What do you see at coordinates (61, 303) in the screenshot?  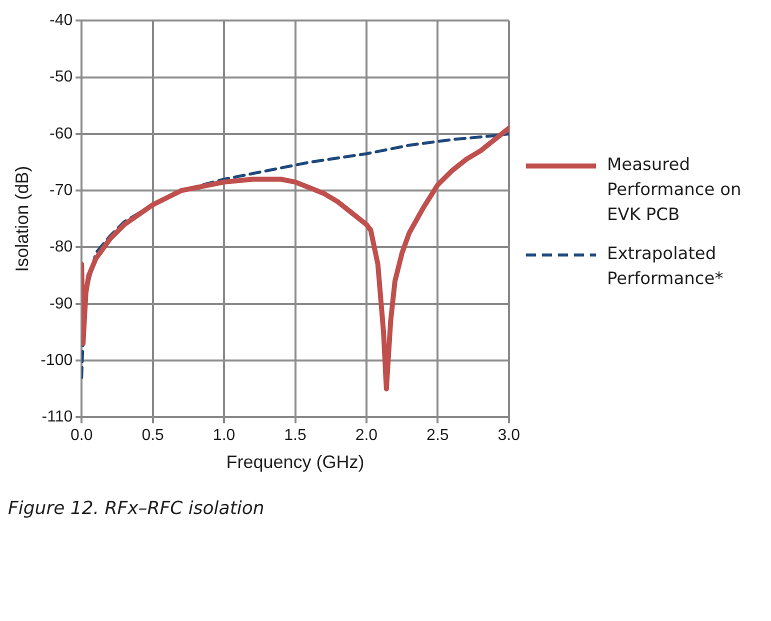 I see `y-tick-label: -90` at bounding box center [61, 303].